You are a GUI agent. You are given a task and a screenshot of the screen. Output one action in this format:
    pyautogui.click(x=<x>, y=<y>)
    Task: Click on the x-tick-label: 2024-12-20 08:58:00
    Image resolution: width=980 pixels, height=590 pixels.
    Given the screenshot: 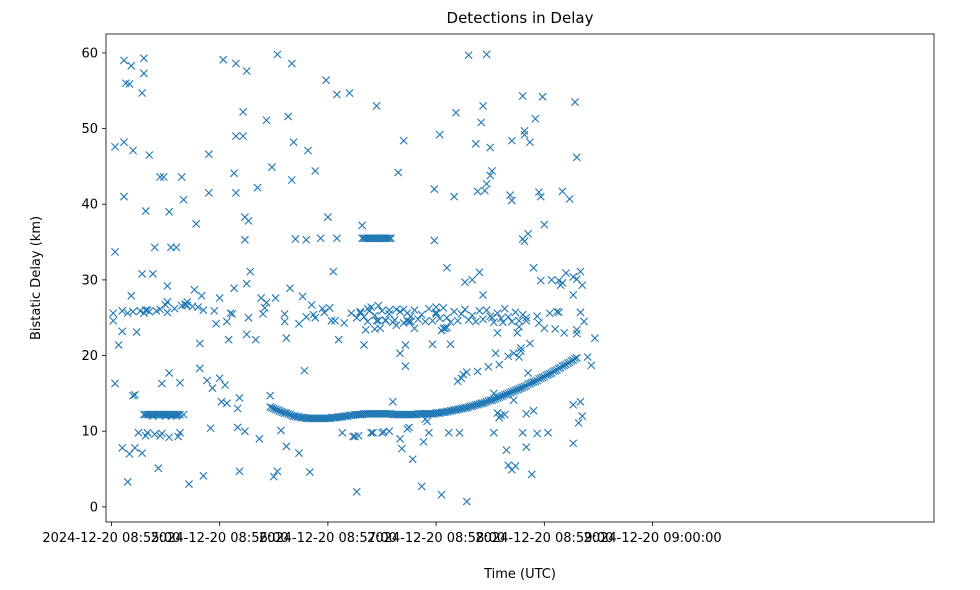 What is the action you would take?
    pyautogui.click(x=436, y=538)
    